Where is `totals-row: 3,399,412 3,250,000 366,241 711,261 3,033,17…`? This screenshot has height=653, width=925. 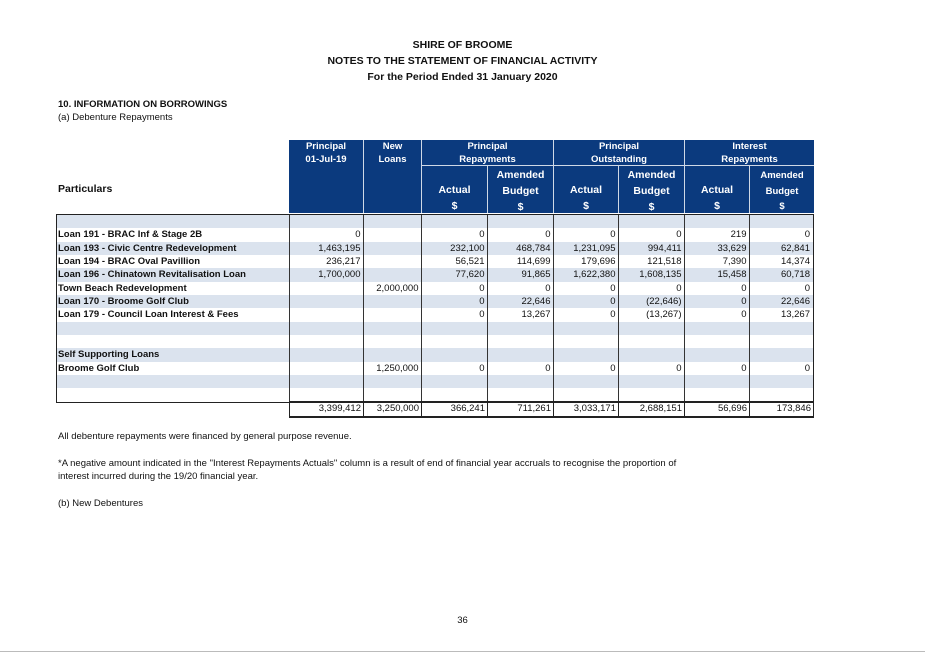
totals-row: 3,399,412 3,250,000 366,241 711,261 3,033,17… is located at coordinates (551, 409).